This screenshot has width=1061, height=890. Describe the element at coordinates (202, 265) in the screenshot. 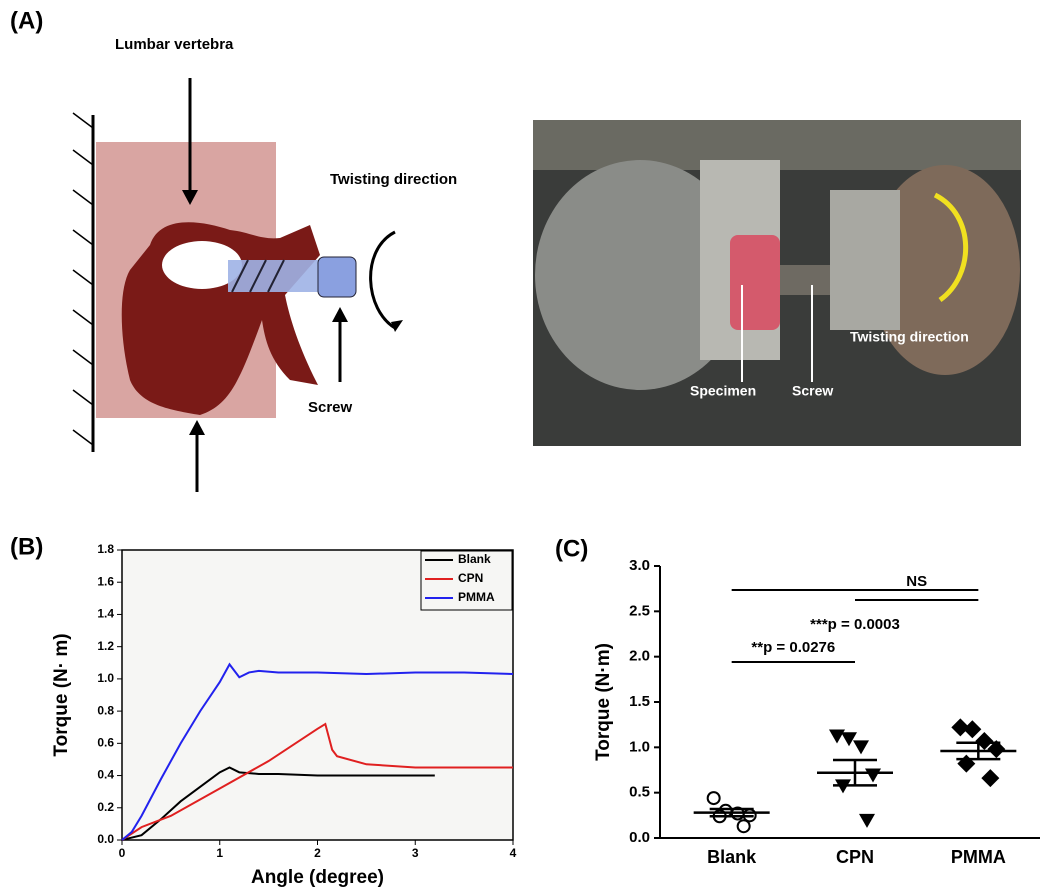

I see `foramen` at that location.